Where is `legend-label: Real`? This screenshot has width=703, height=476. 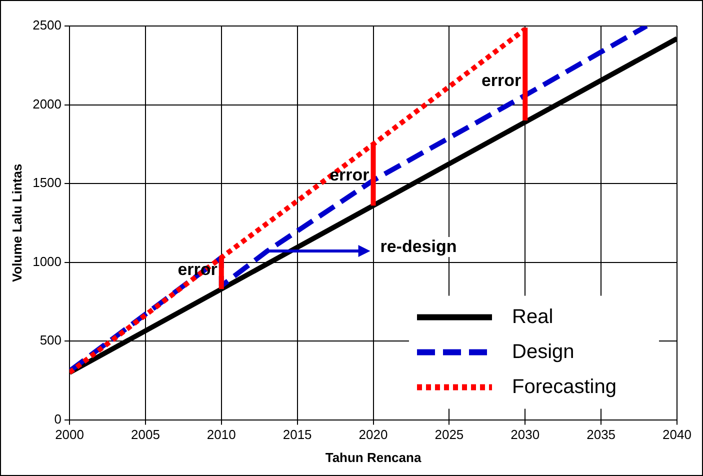 legend-label: Real is located at coordinates (533, 317).